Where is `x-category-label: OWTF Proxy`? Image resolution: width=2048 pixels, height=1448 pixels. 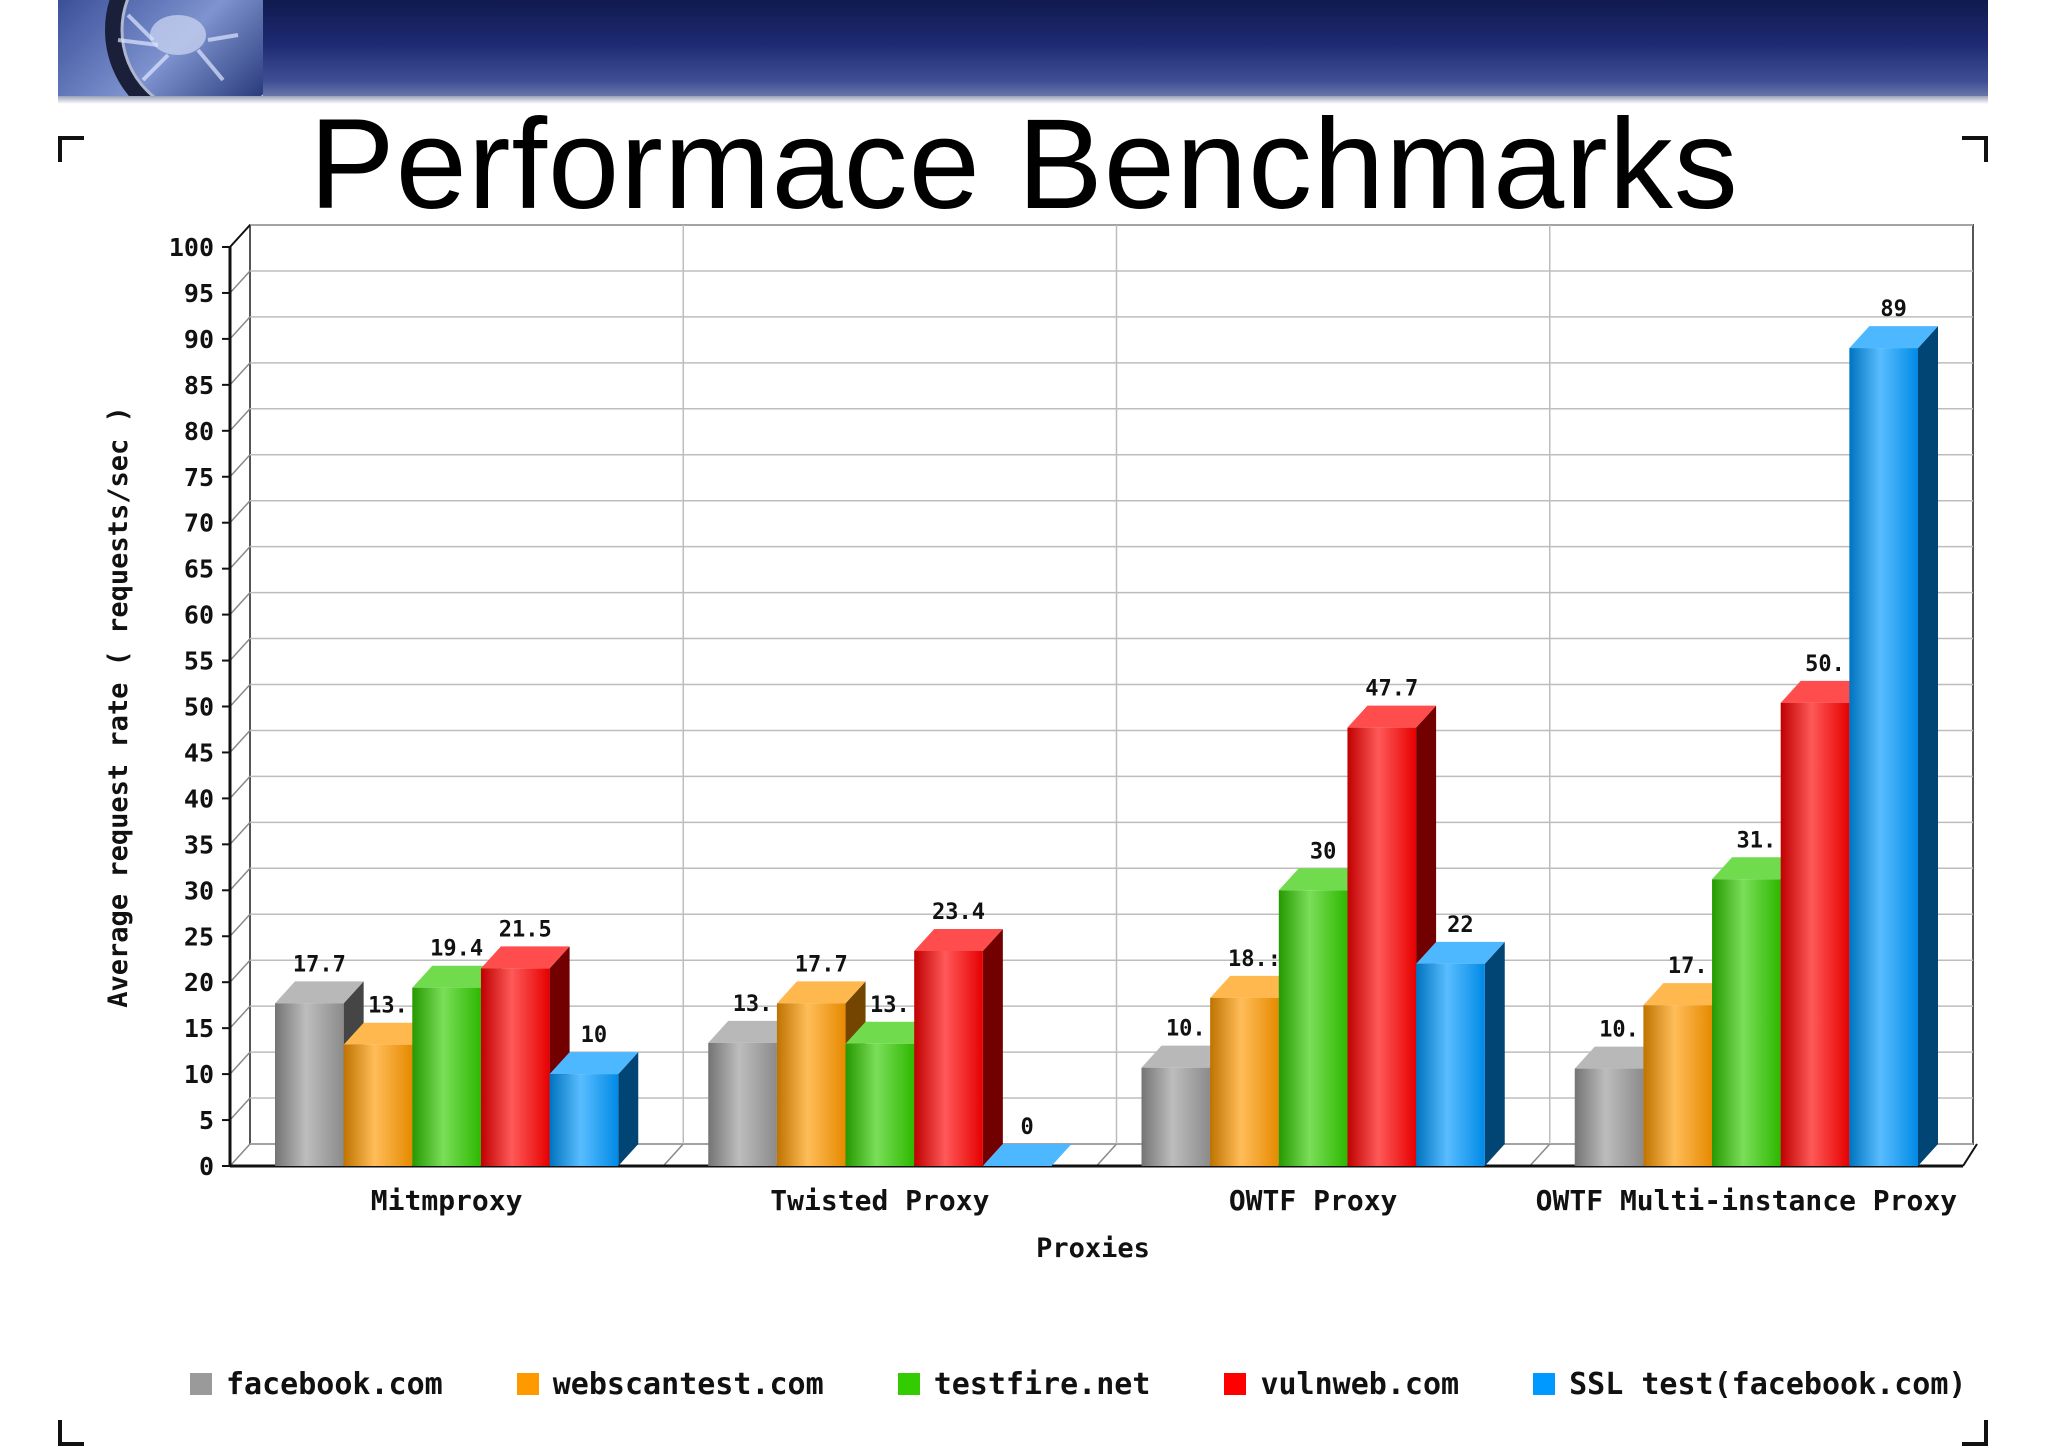 x-category-label: OWTF Proxy is located at coordinates (1313, 1200).